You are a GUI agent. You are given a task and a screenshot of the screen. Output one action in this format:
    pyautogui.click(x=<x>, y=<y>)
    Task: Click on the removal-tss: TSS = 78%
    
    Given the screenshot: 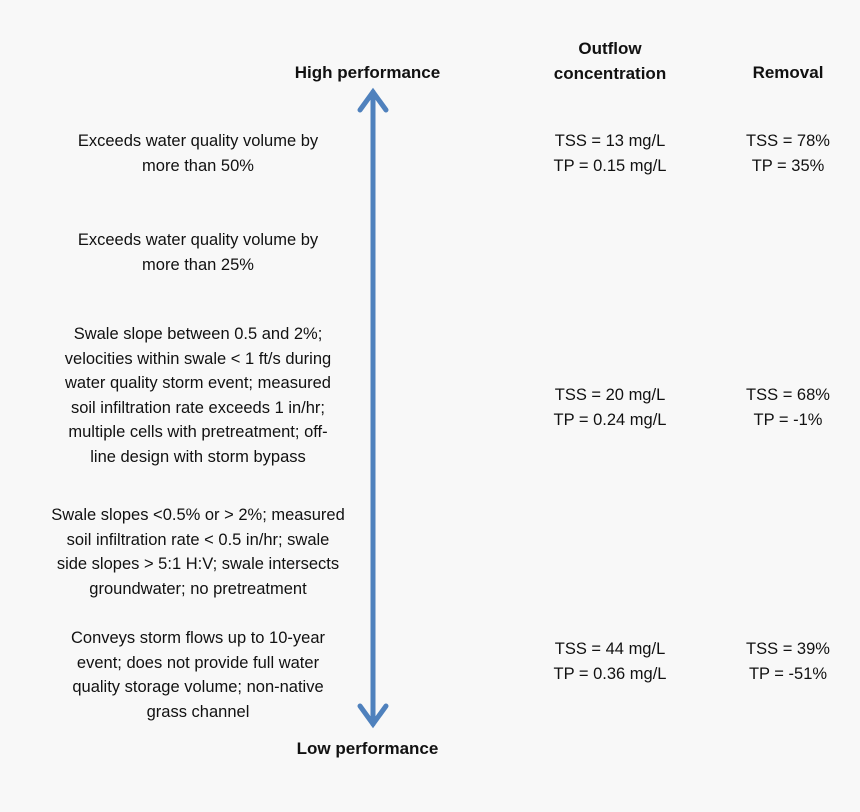 What is the action you would take?
    pyautogui.click(x=788, y=141)
    